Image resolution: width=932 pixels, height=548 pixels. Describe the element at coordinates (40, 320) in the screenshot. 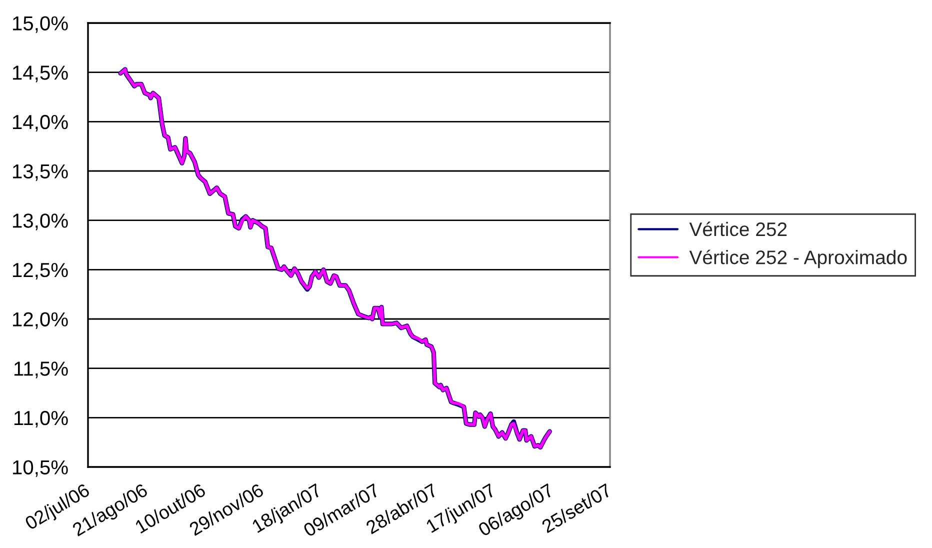

I see `y-tick-label: 12,0%` at that location.